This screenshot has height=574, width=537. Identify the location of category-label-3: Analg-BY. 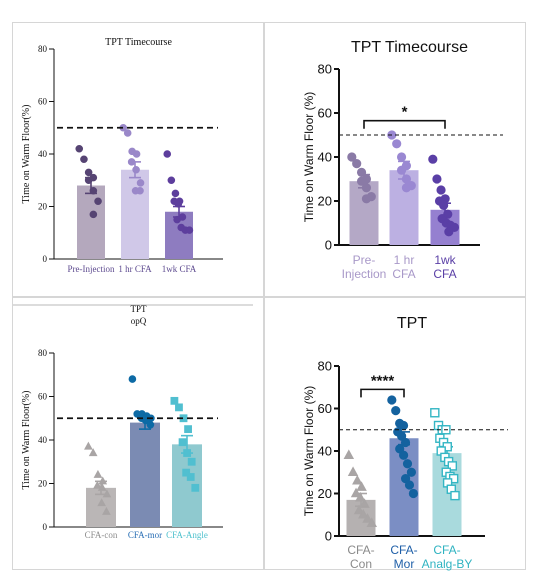
(447, 564).